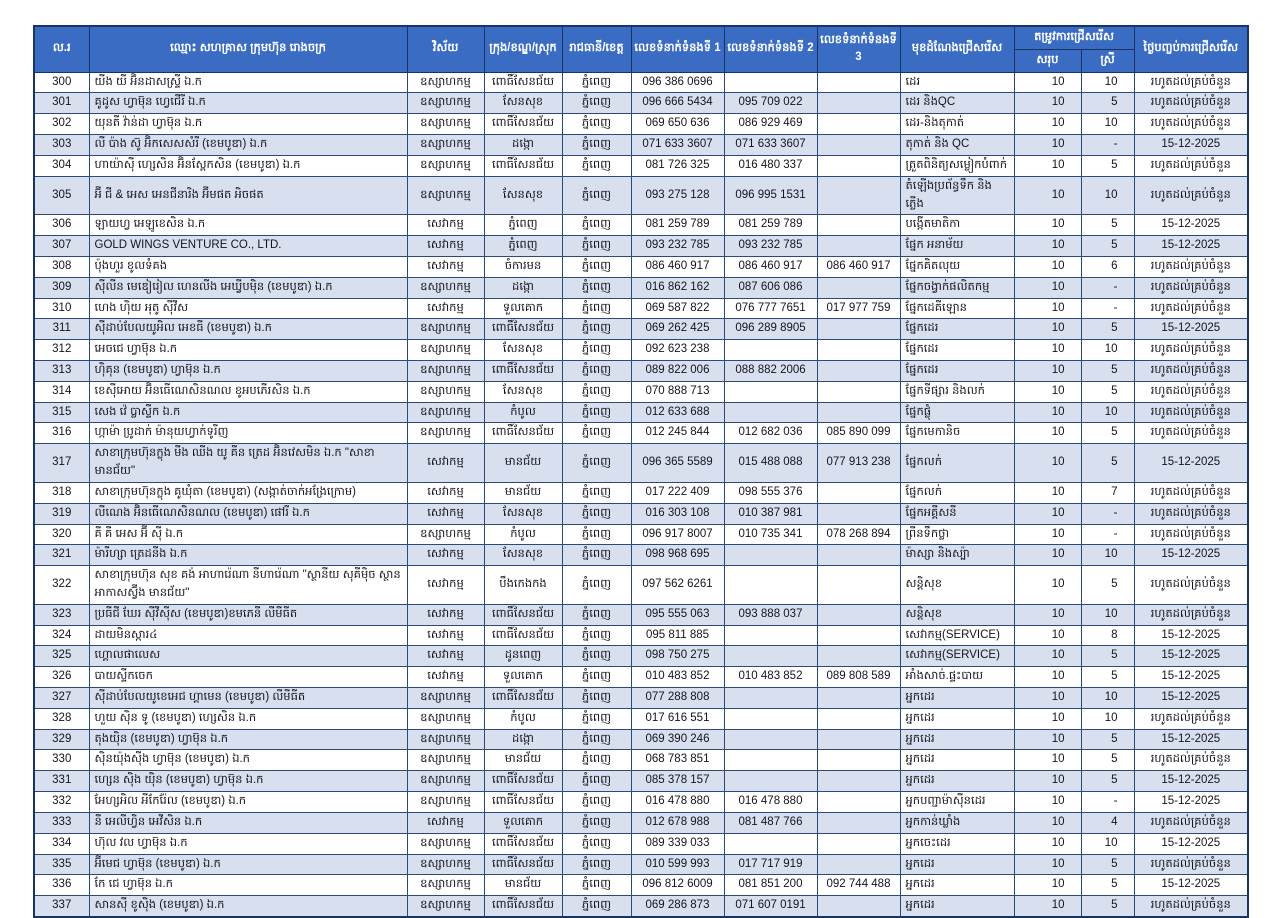 This screenshot has width=1280, height=918. I want to click on cell-no: 316, so click(61, 433).